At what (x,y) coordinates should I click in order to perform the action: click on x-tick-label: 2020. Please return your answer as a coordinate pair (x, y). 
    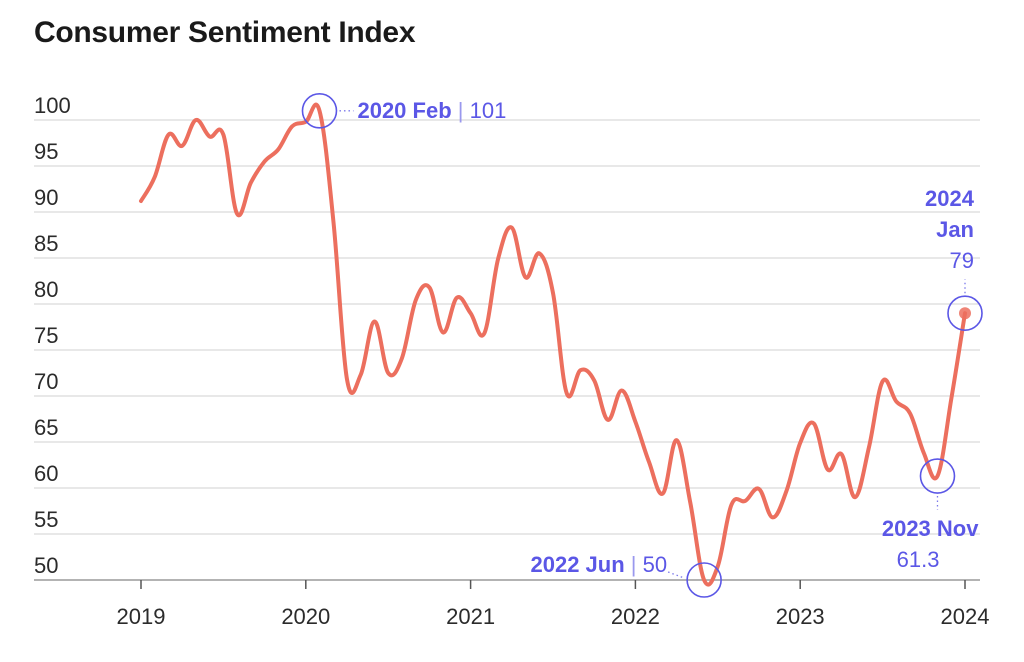
    Looking at the image, I should click on (305, 616).